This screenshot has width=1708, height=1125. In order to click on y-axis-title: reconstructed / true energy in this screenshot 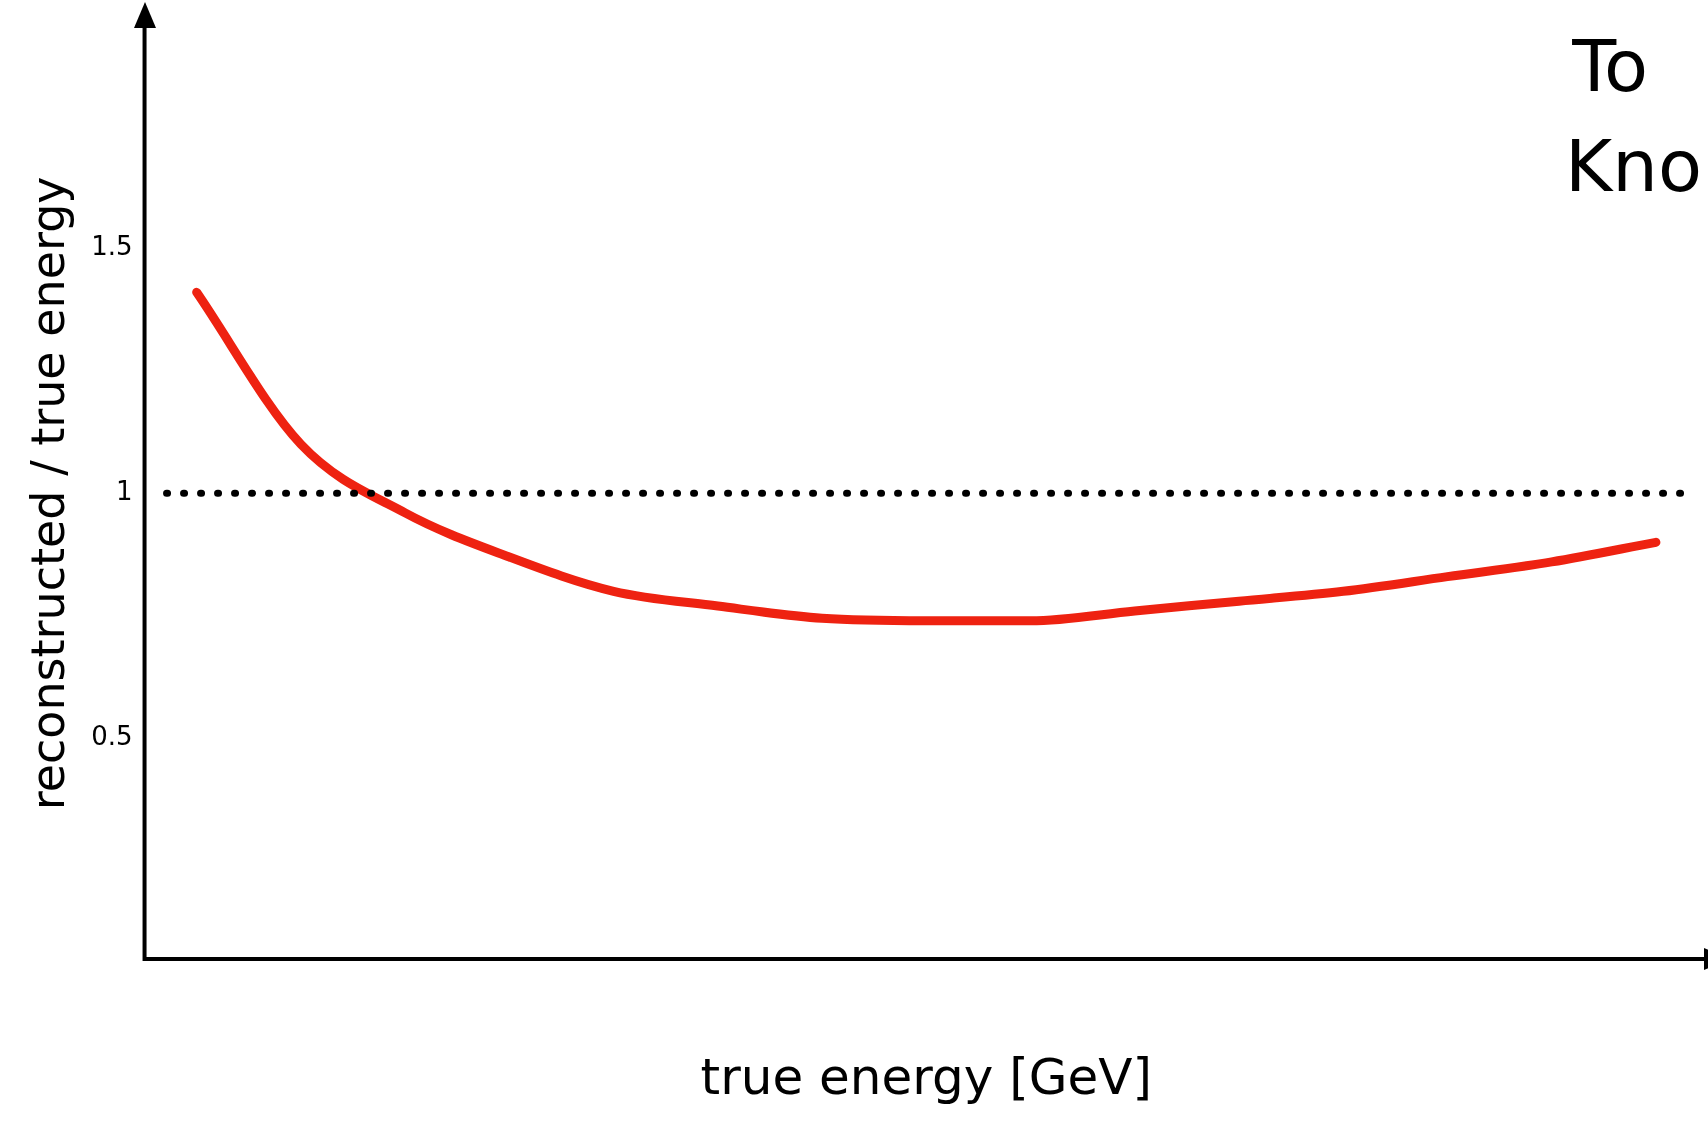, I will do `click(47, 493)`.